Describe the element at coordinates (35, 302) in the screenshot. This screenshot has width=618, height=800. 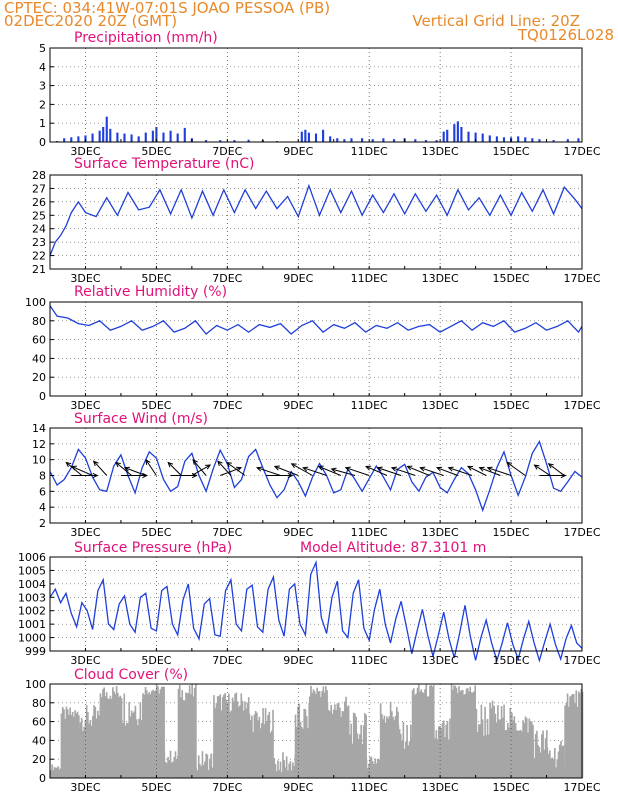
I see `y-tick-label: 100` at that location.